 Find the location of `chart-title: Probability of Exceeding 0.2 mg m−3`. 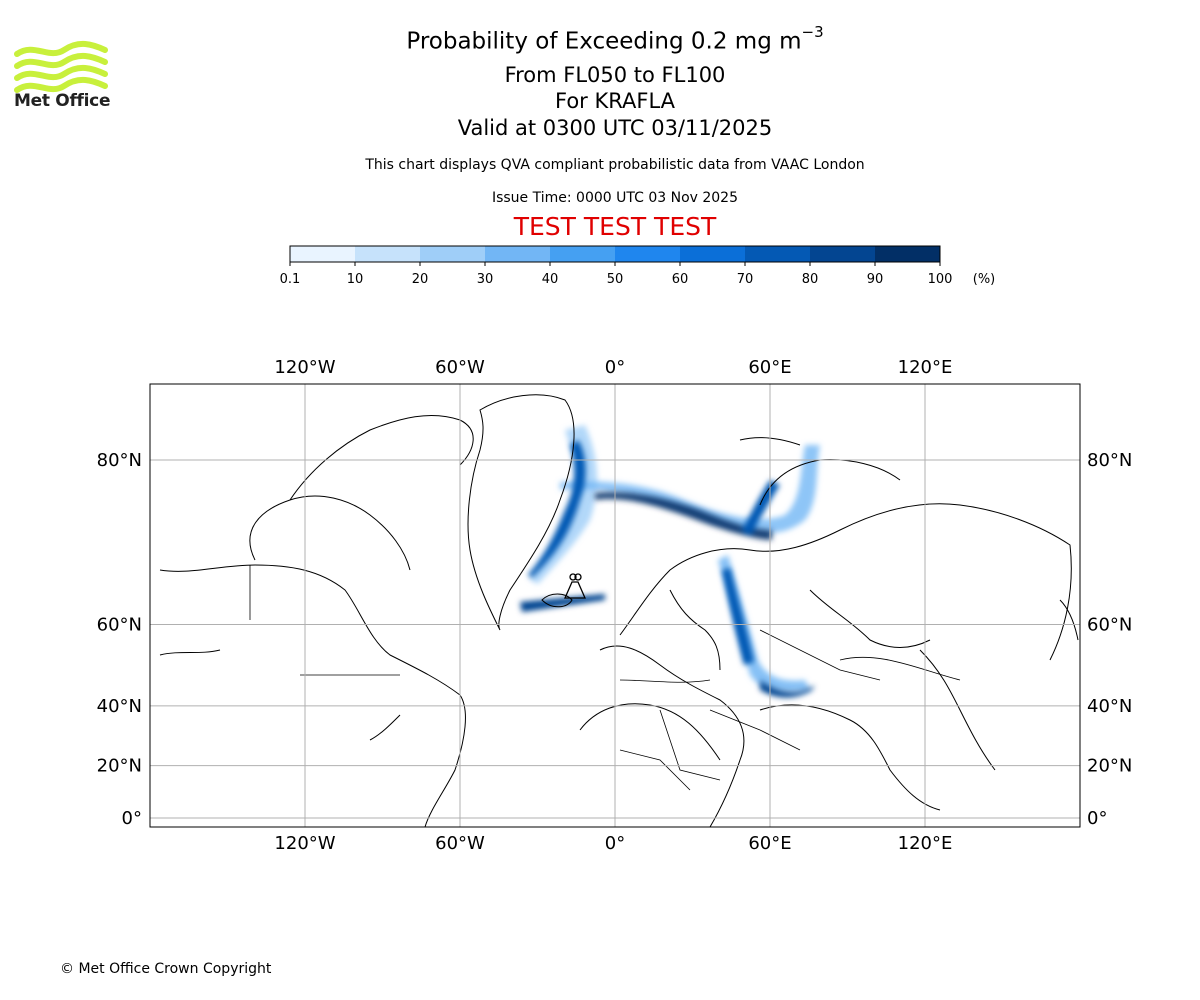

chart-title: Probability of Exceeding 0.2 mg m−3 is located at coordinates (600, 39).